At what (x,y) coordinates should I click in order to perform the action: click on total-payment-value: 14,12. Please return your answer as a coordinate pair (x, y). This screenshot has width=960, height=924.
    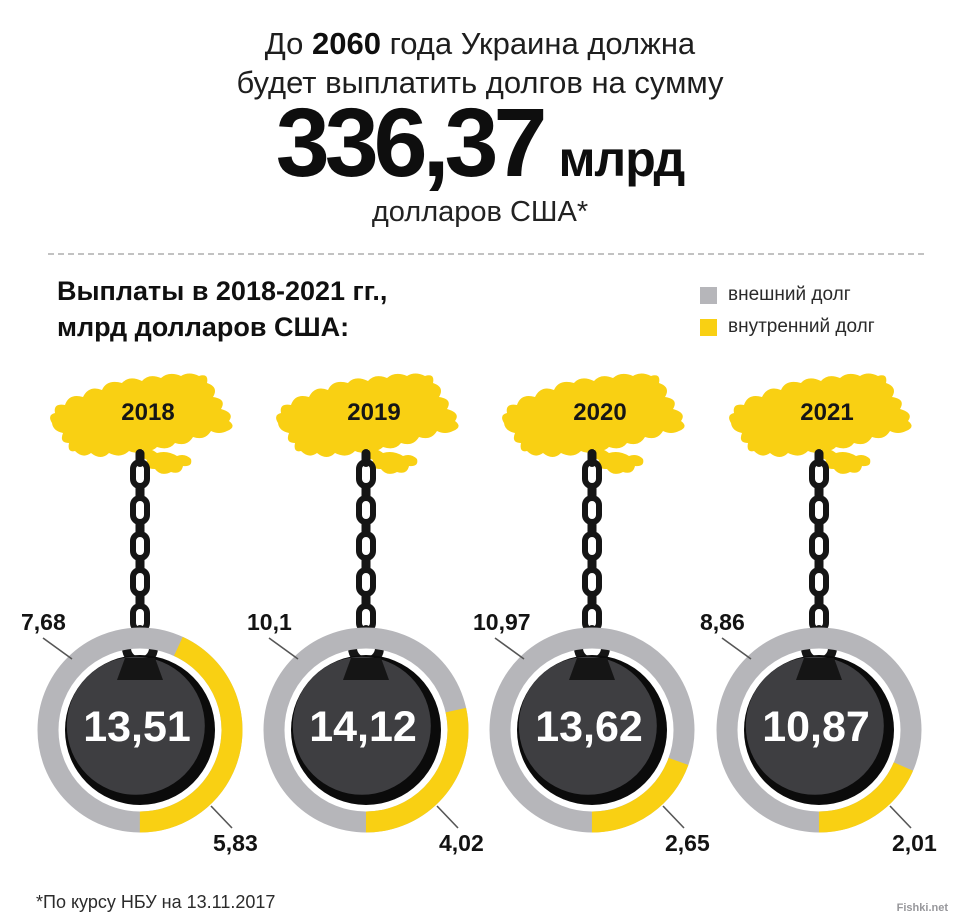
    Looking at the image, I should click on (363, 727).